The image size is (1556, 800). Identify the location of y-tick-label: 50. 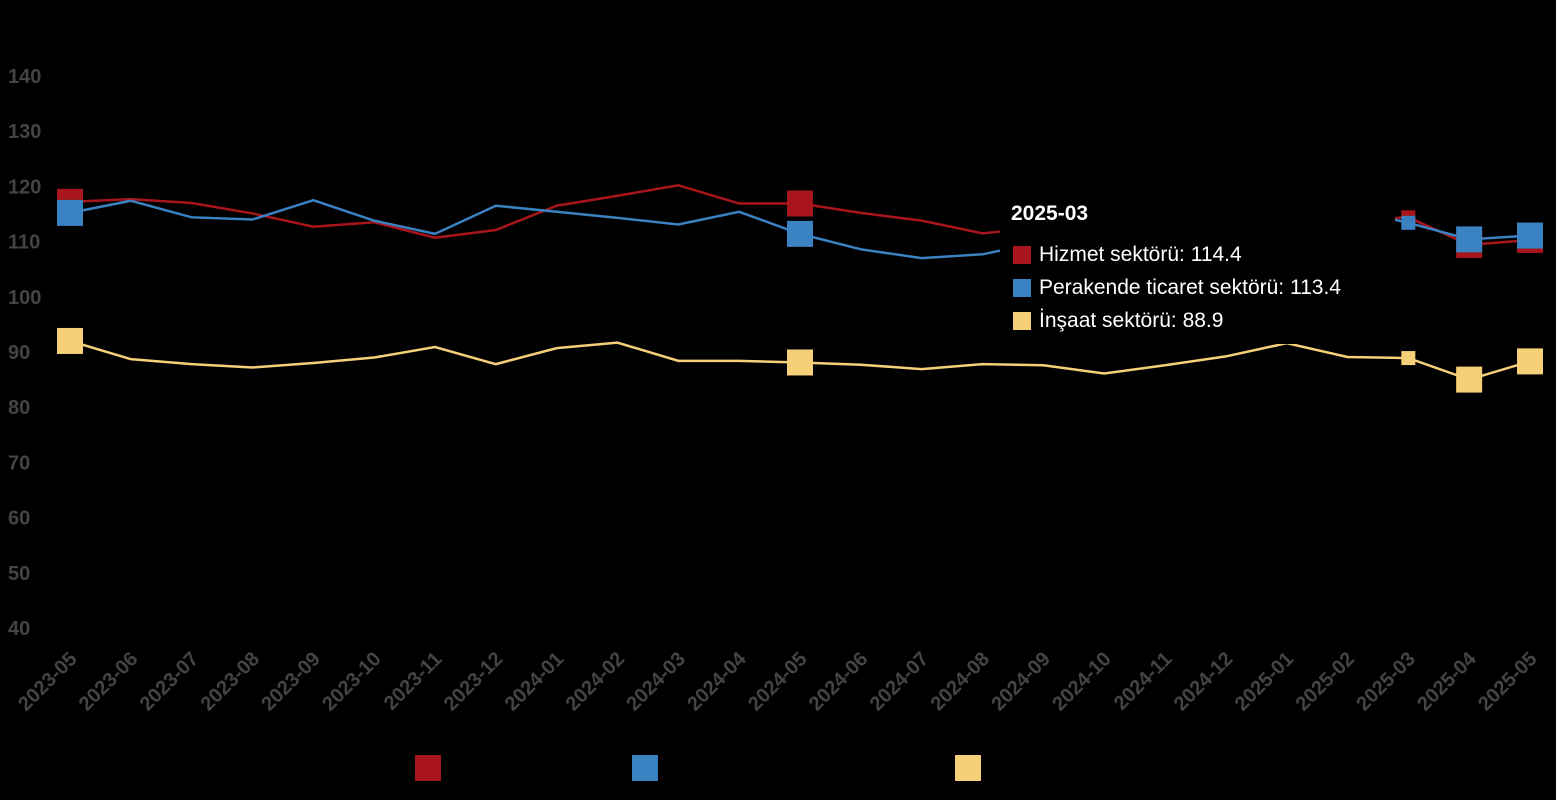
(19, 574).